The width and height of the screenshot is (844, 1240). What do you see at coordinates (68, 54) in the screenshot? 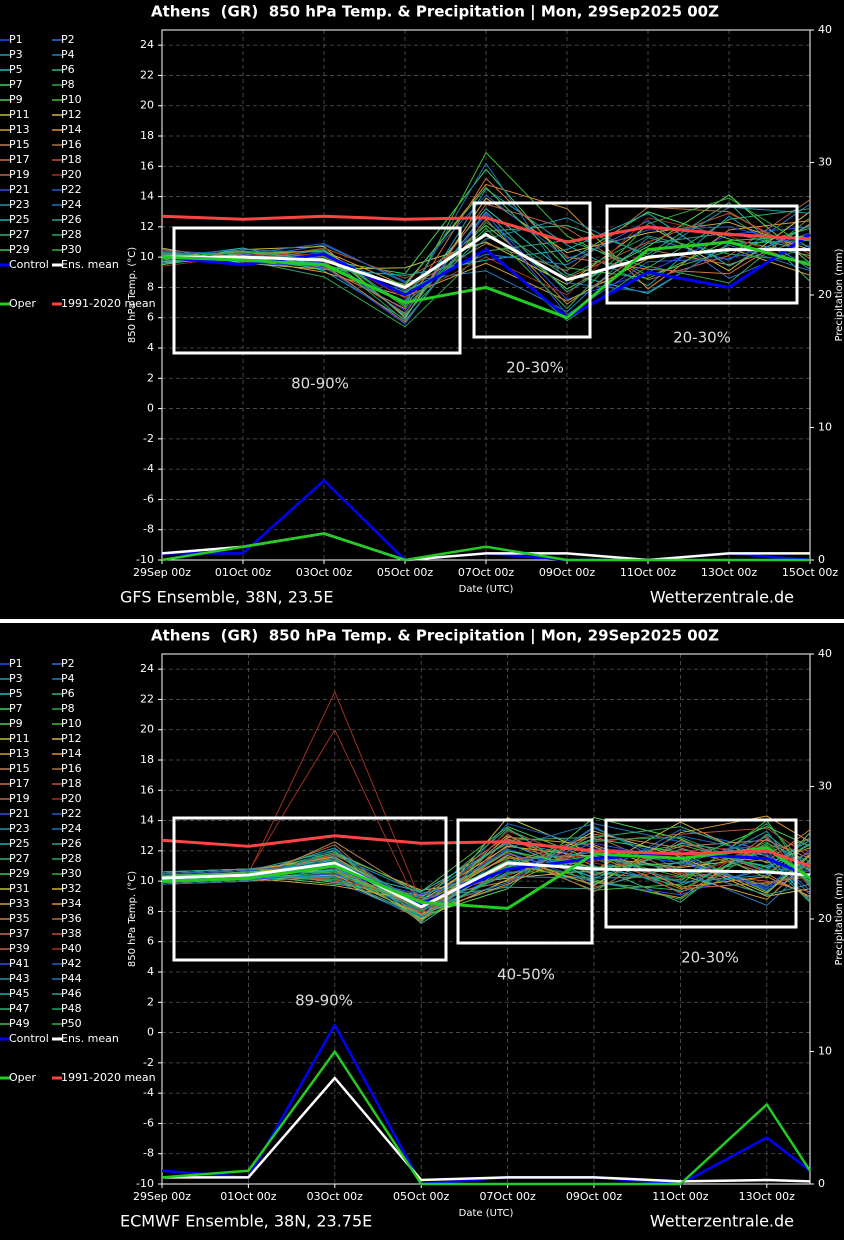
I see `legend-label: P4` at bounding box center [68, 54].